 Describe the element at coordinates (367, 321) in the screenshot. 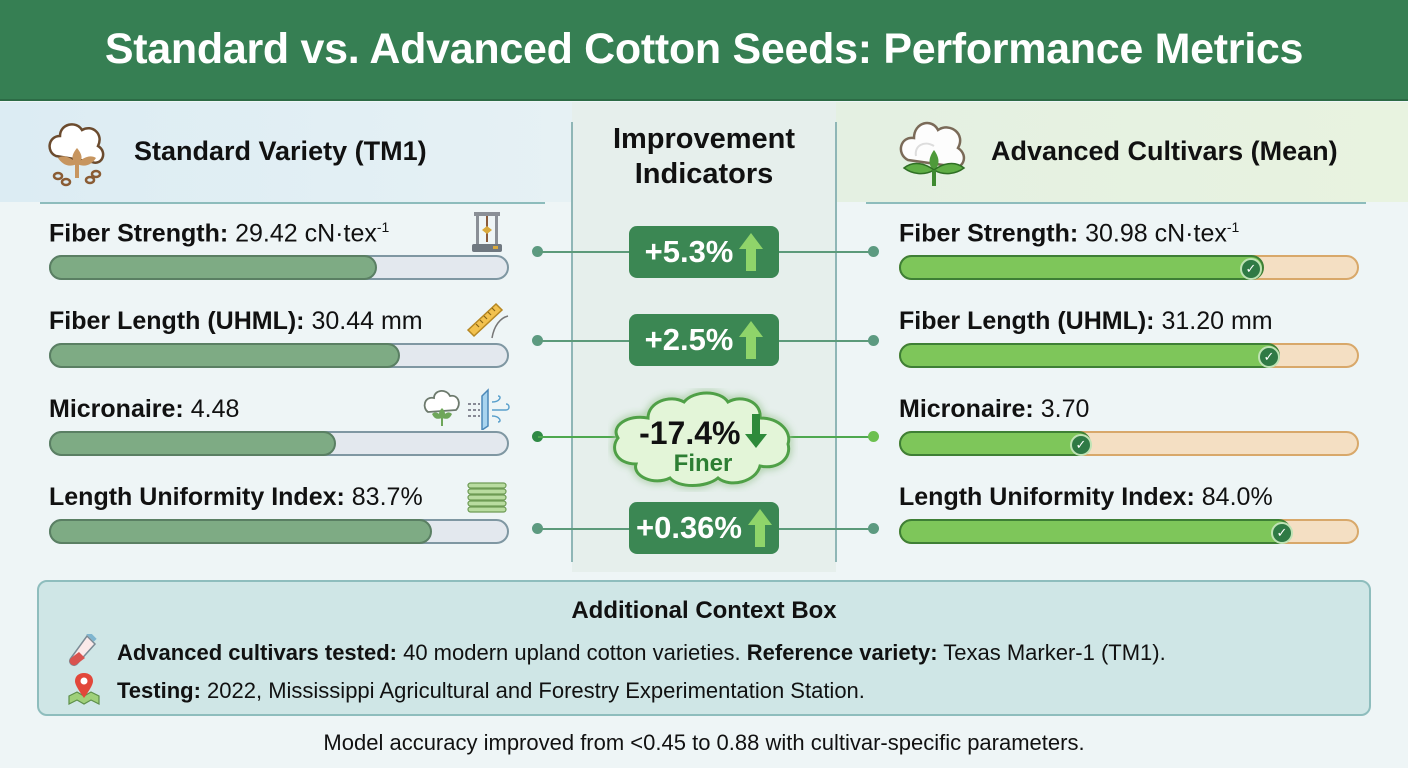

I see `metric-value: 30.44 mm` at that location.